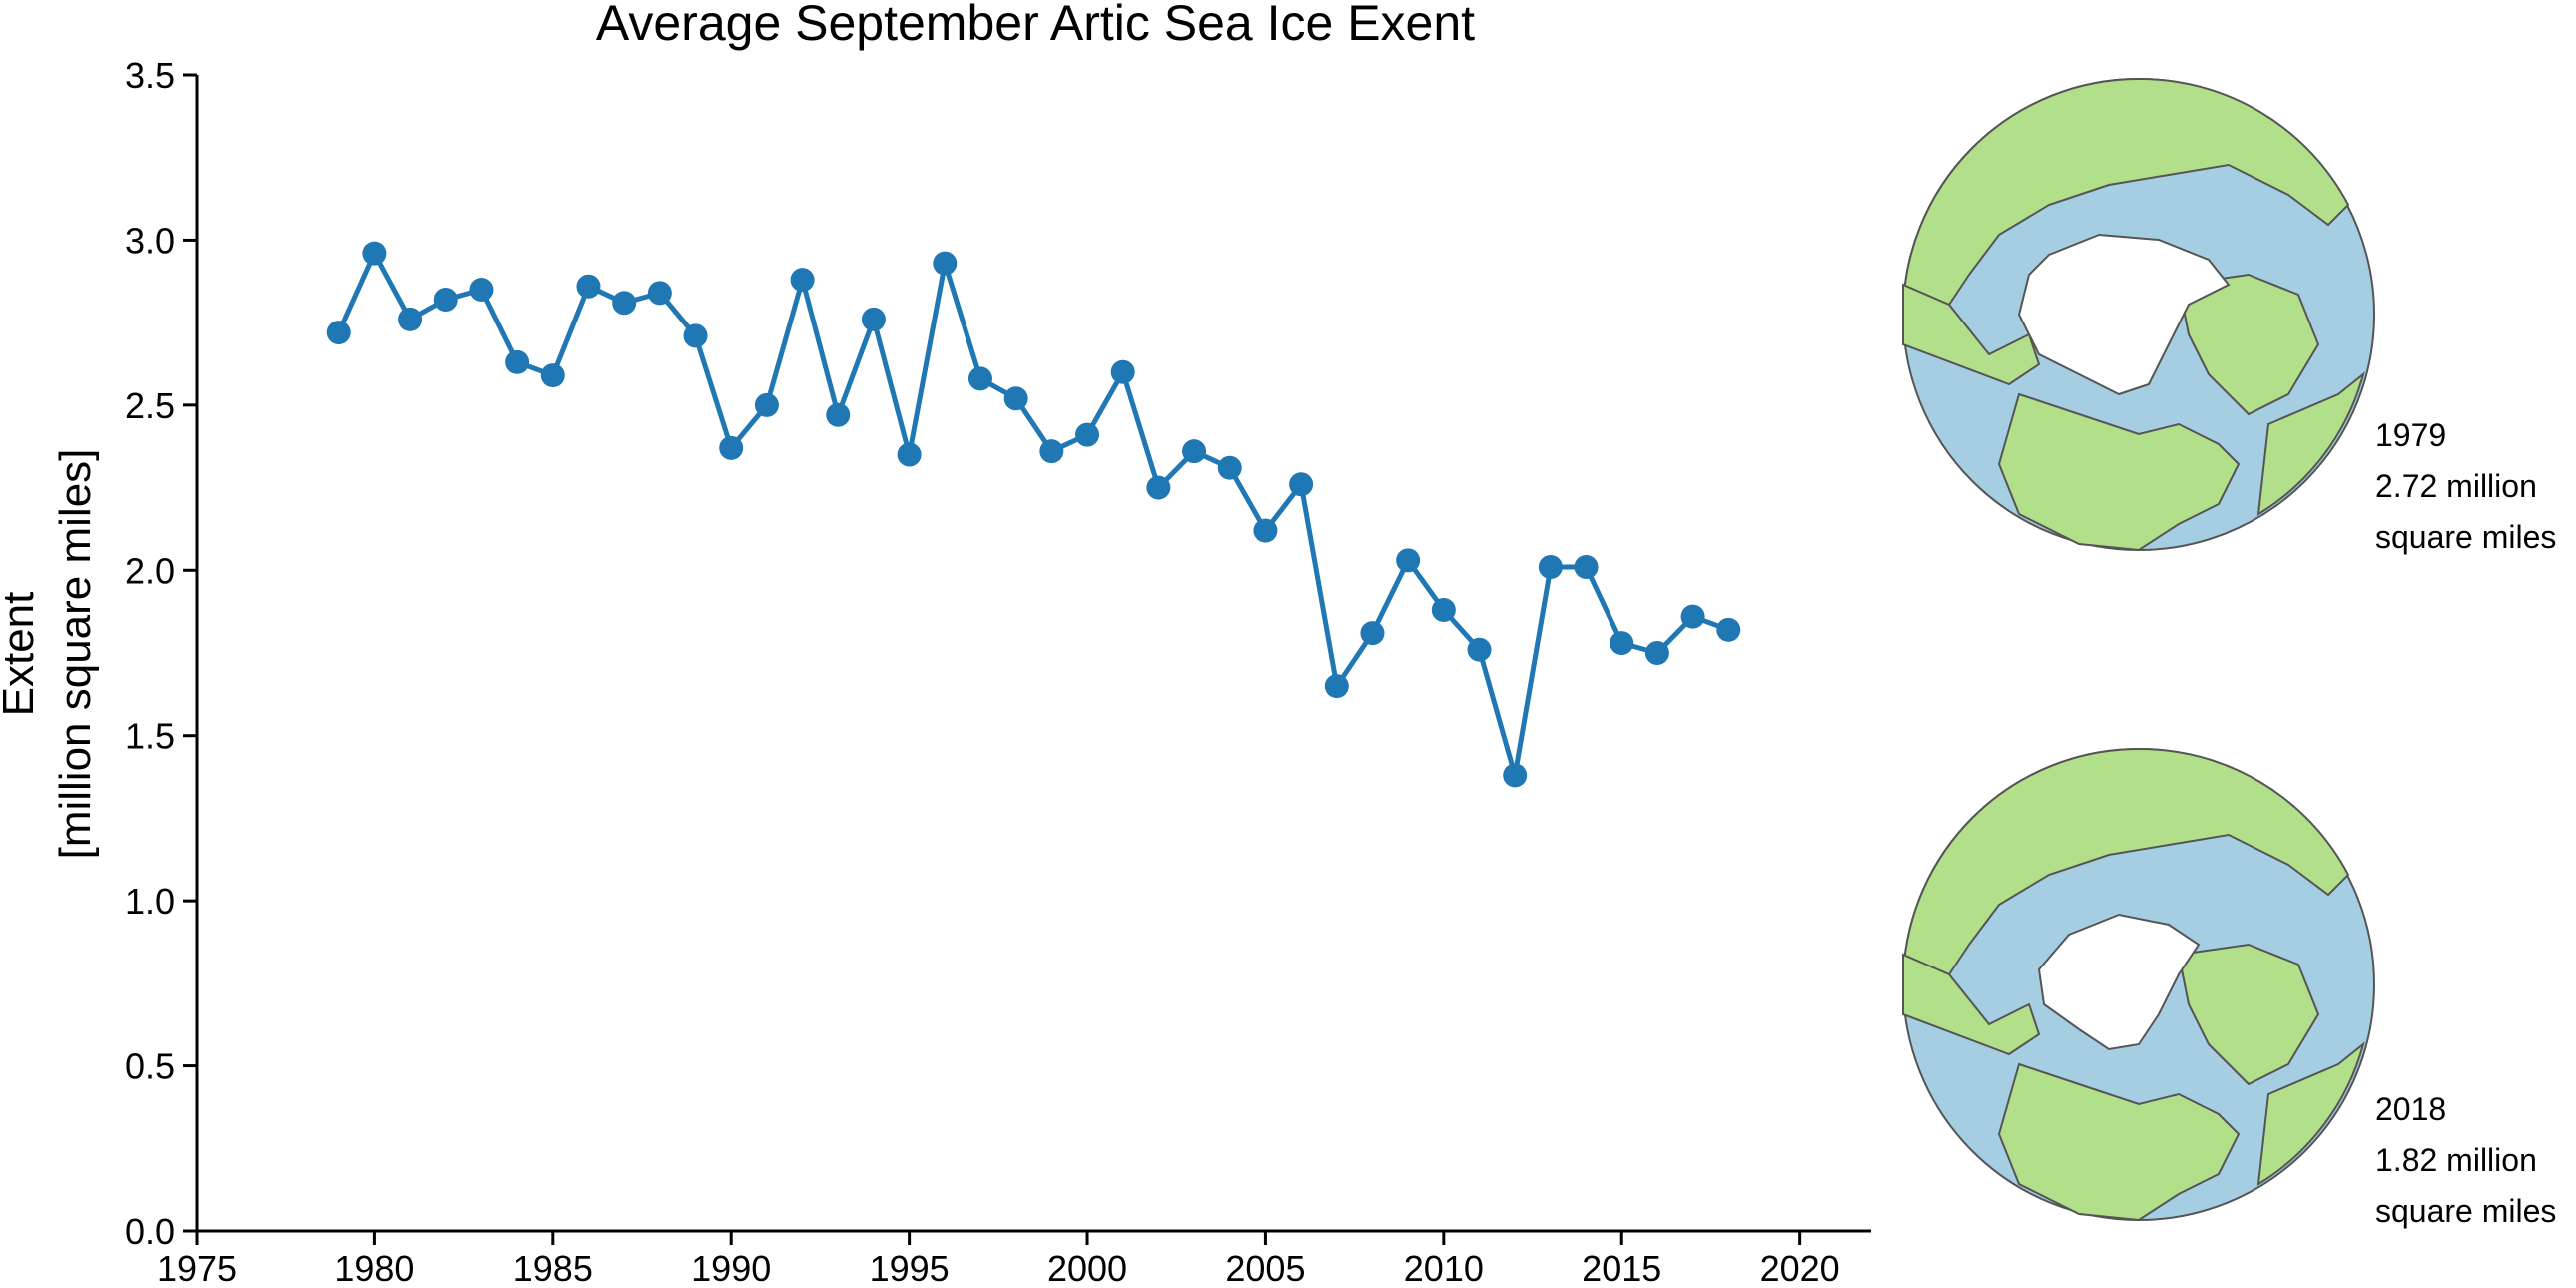 The width and height of the screenshot is (2576, 1288). What do you see at coordinates (150, 75) in the screenshot?
I see `y-tick-label: 3.5` at bounding box center [150, 75].